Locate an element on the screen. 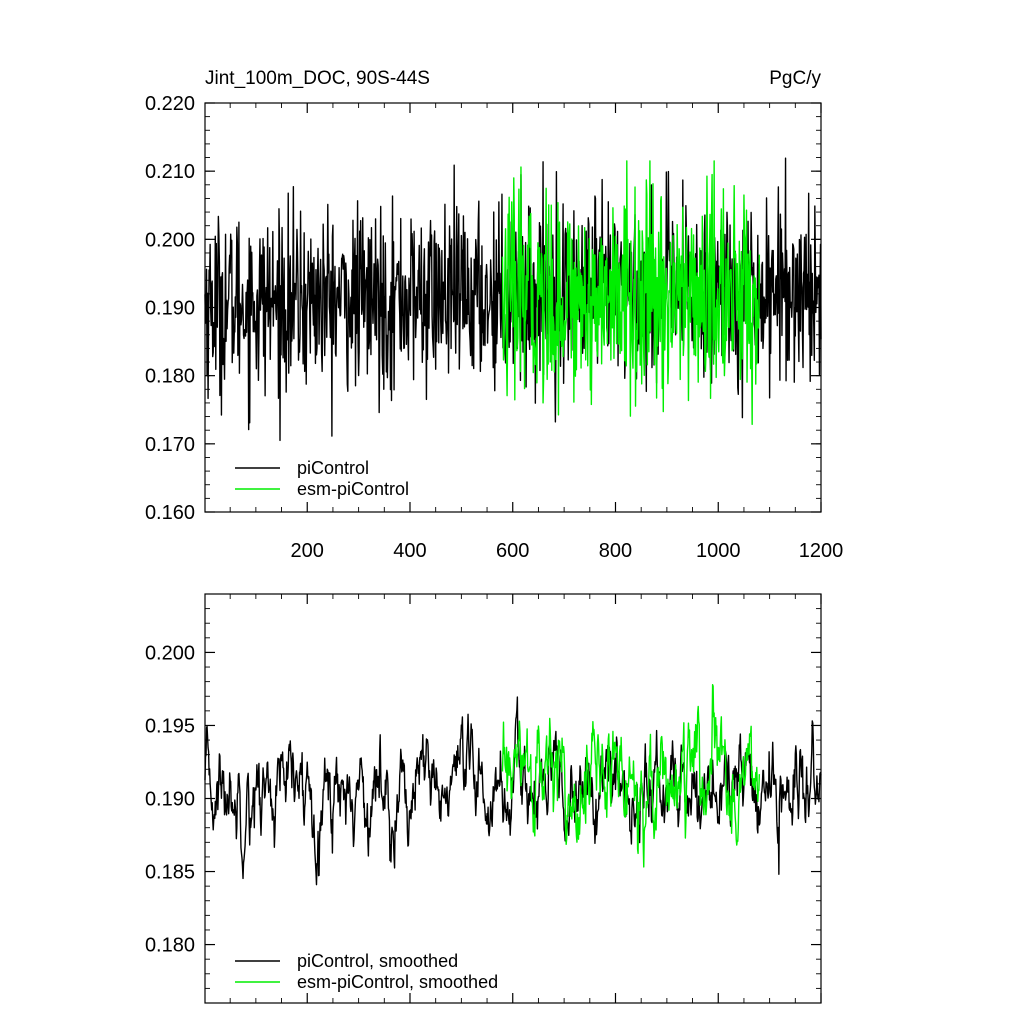  top-x-tick-label: 600 is located at coordinates (512, 551).